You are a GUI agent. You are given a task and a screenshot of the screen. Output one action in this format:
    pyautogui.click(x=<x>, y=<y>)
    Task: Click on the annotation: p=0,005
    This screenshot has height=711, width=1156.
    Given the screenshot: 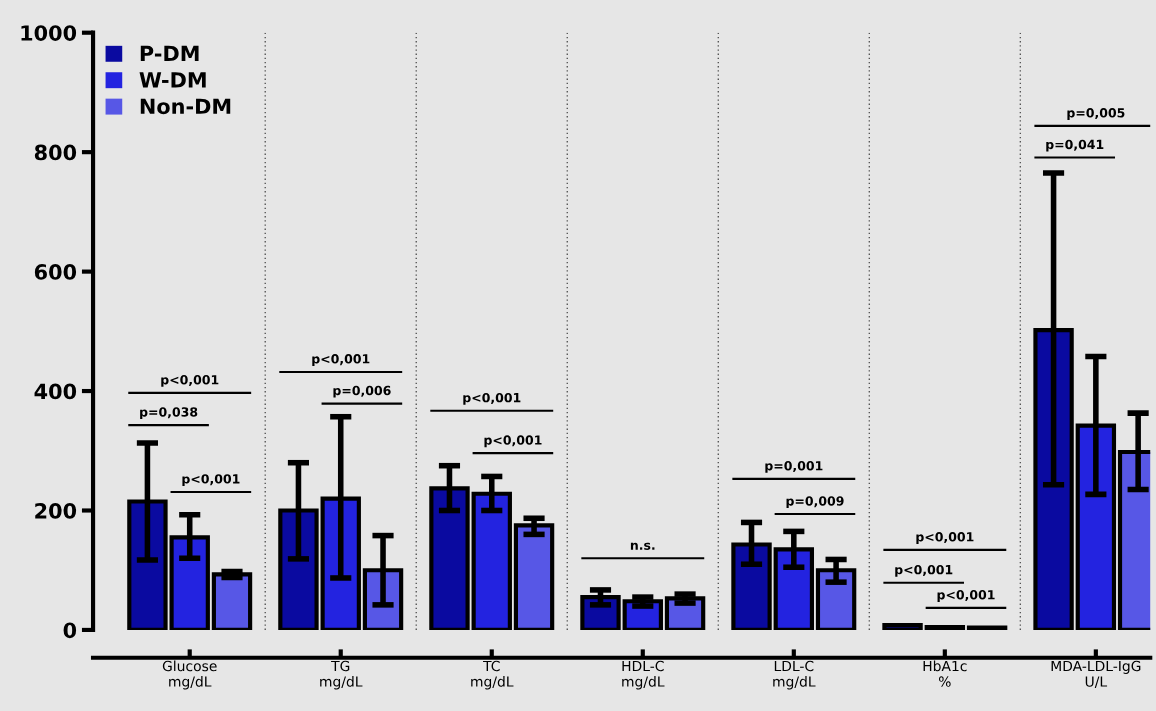 What is the action you would take?
    pyautogui.click(x=1096, y=114)
    